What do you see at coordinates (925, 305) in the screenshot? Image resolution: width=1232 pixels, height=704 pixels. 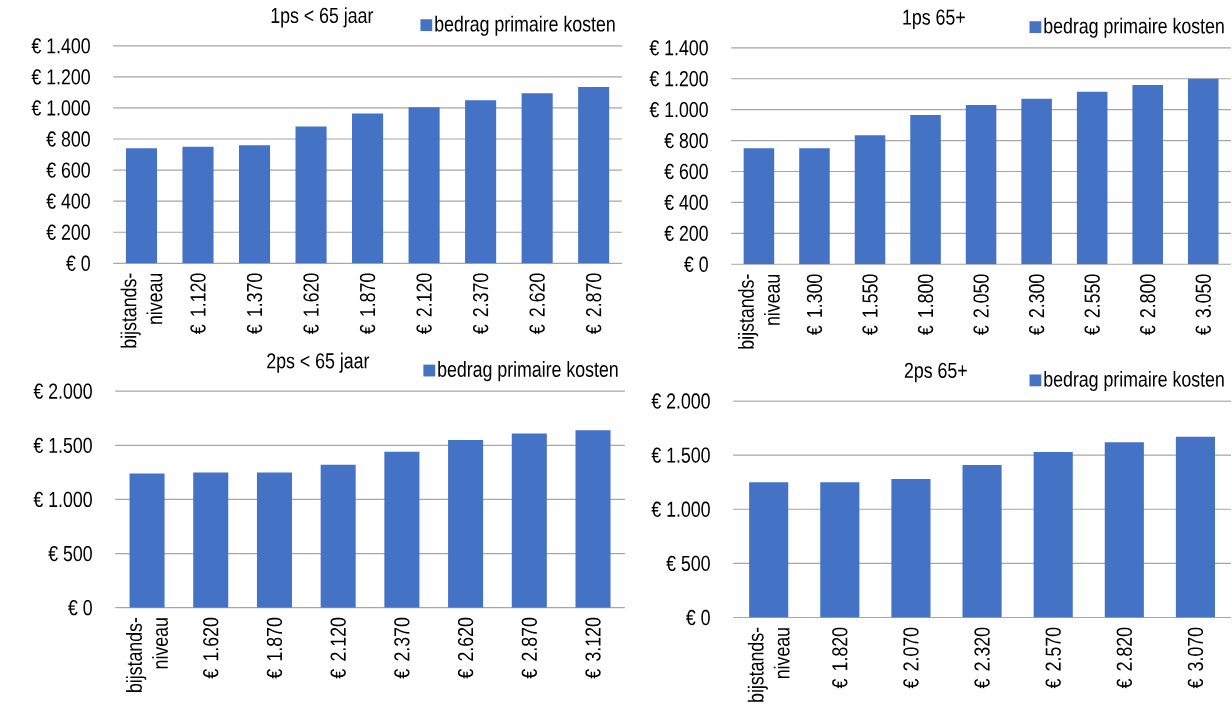 I see `x-tick-label: € 1.800` at bounding box center [925, 305].